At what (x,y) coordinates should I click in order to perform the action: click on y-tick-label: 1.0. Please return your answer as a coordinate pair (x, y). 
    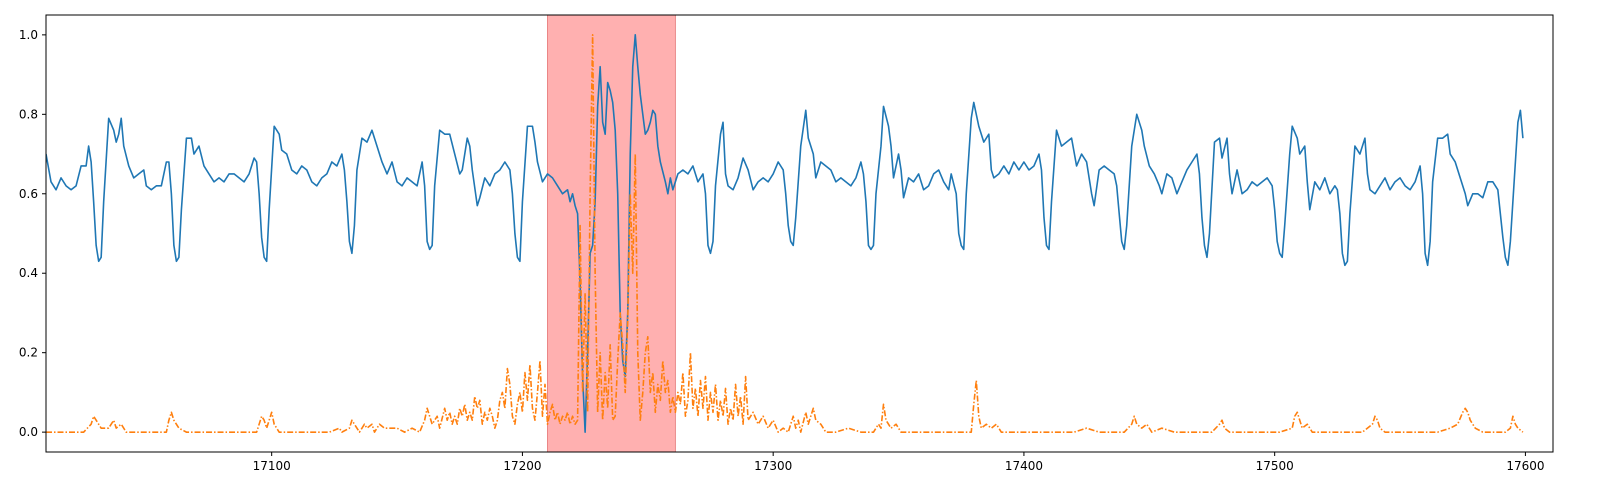
    Looking at the image, I should click on (28, 35).